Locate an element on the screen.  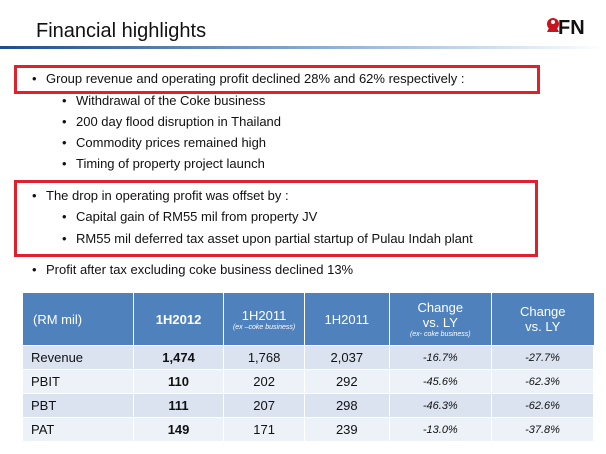
header-change-ex-coke: Change vs. LY (ex- coke business) is located at coordinates (441, 319).